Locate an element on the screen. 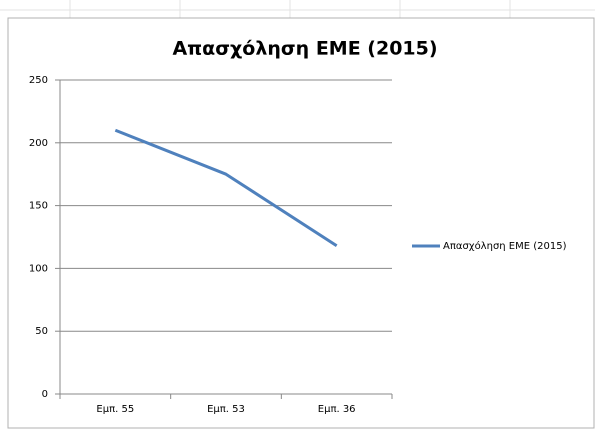 This screenshot has height=430, width=595. spreadsheet-grid is located at coordinates (297, 9).